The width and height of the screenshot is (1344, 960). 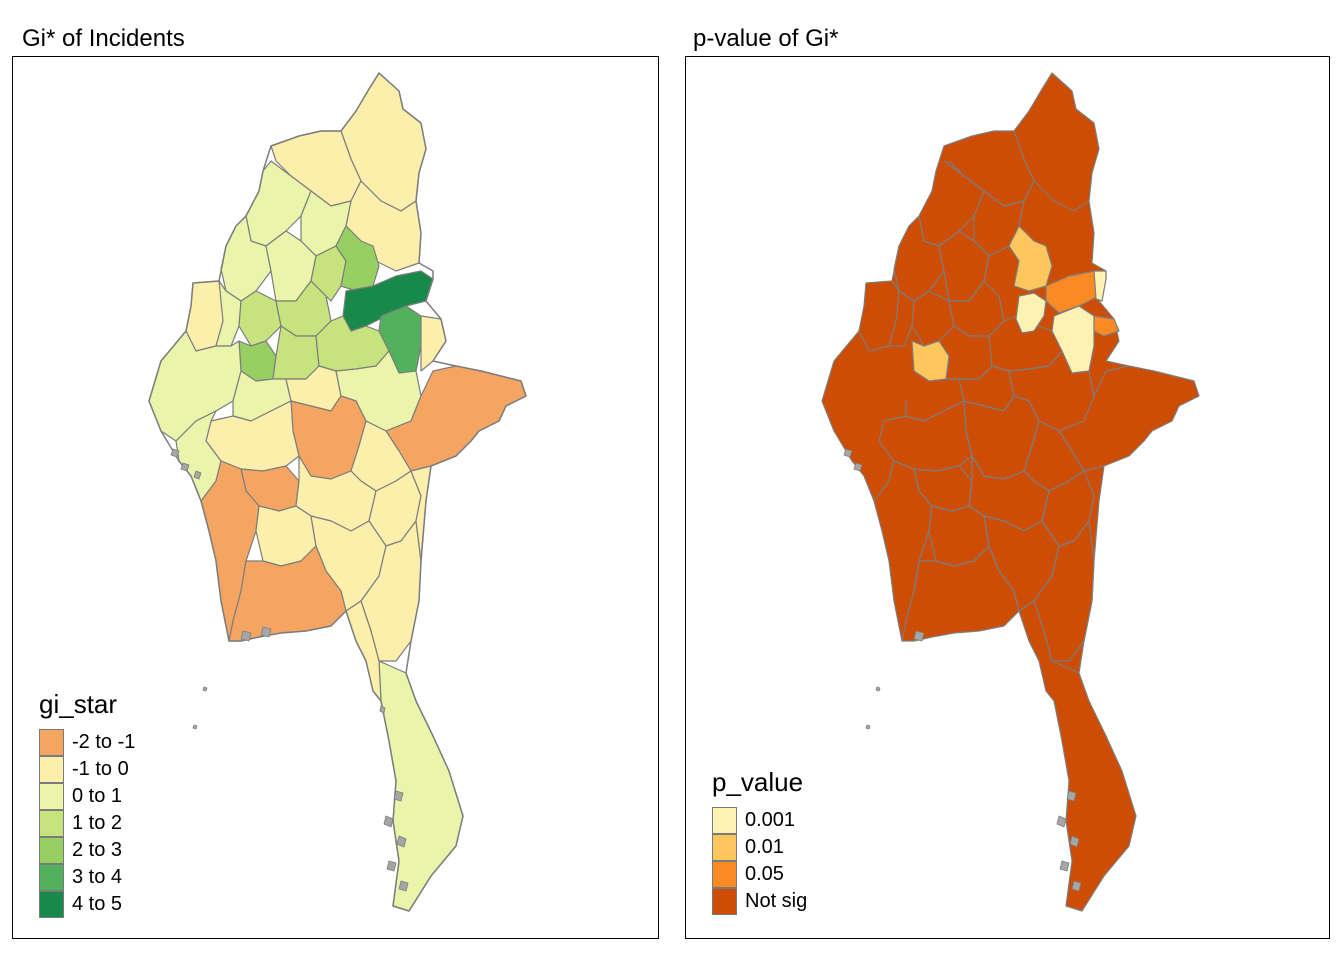 What do you see at coordinates (770, 820) in the screenshot?
I see `legend-label: 0.001` at bounding box center [770, 820].